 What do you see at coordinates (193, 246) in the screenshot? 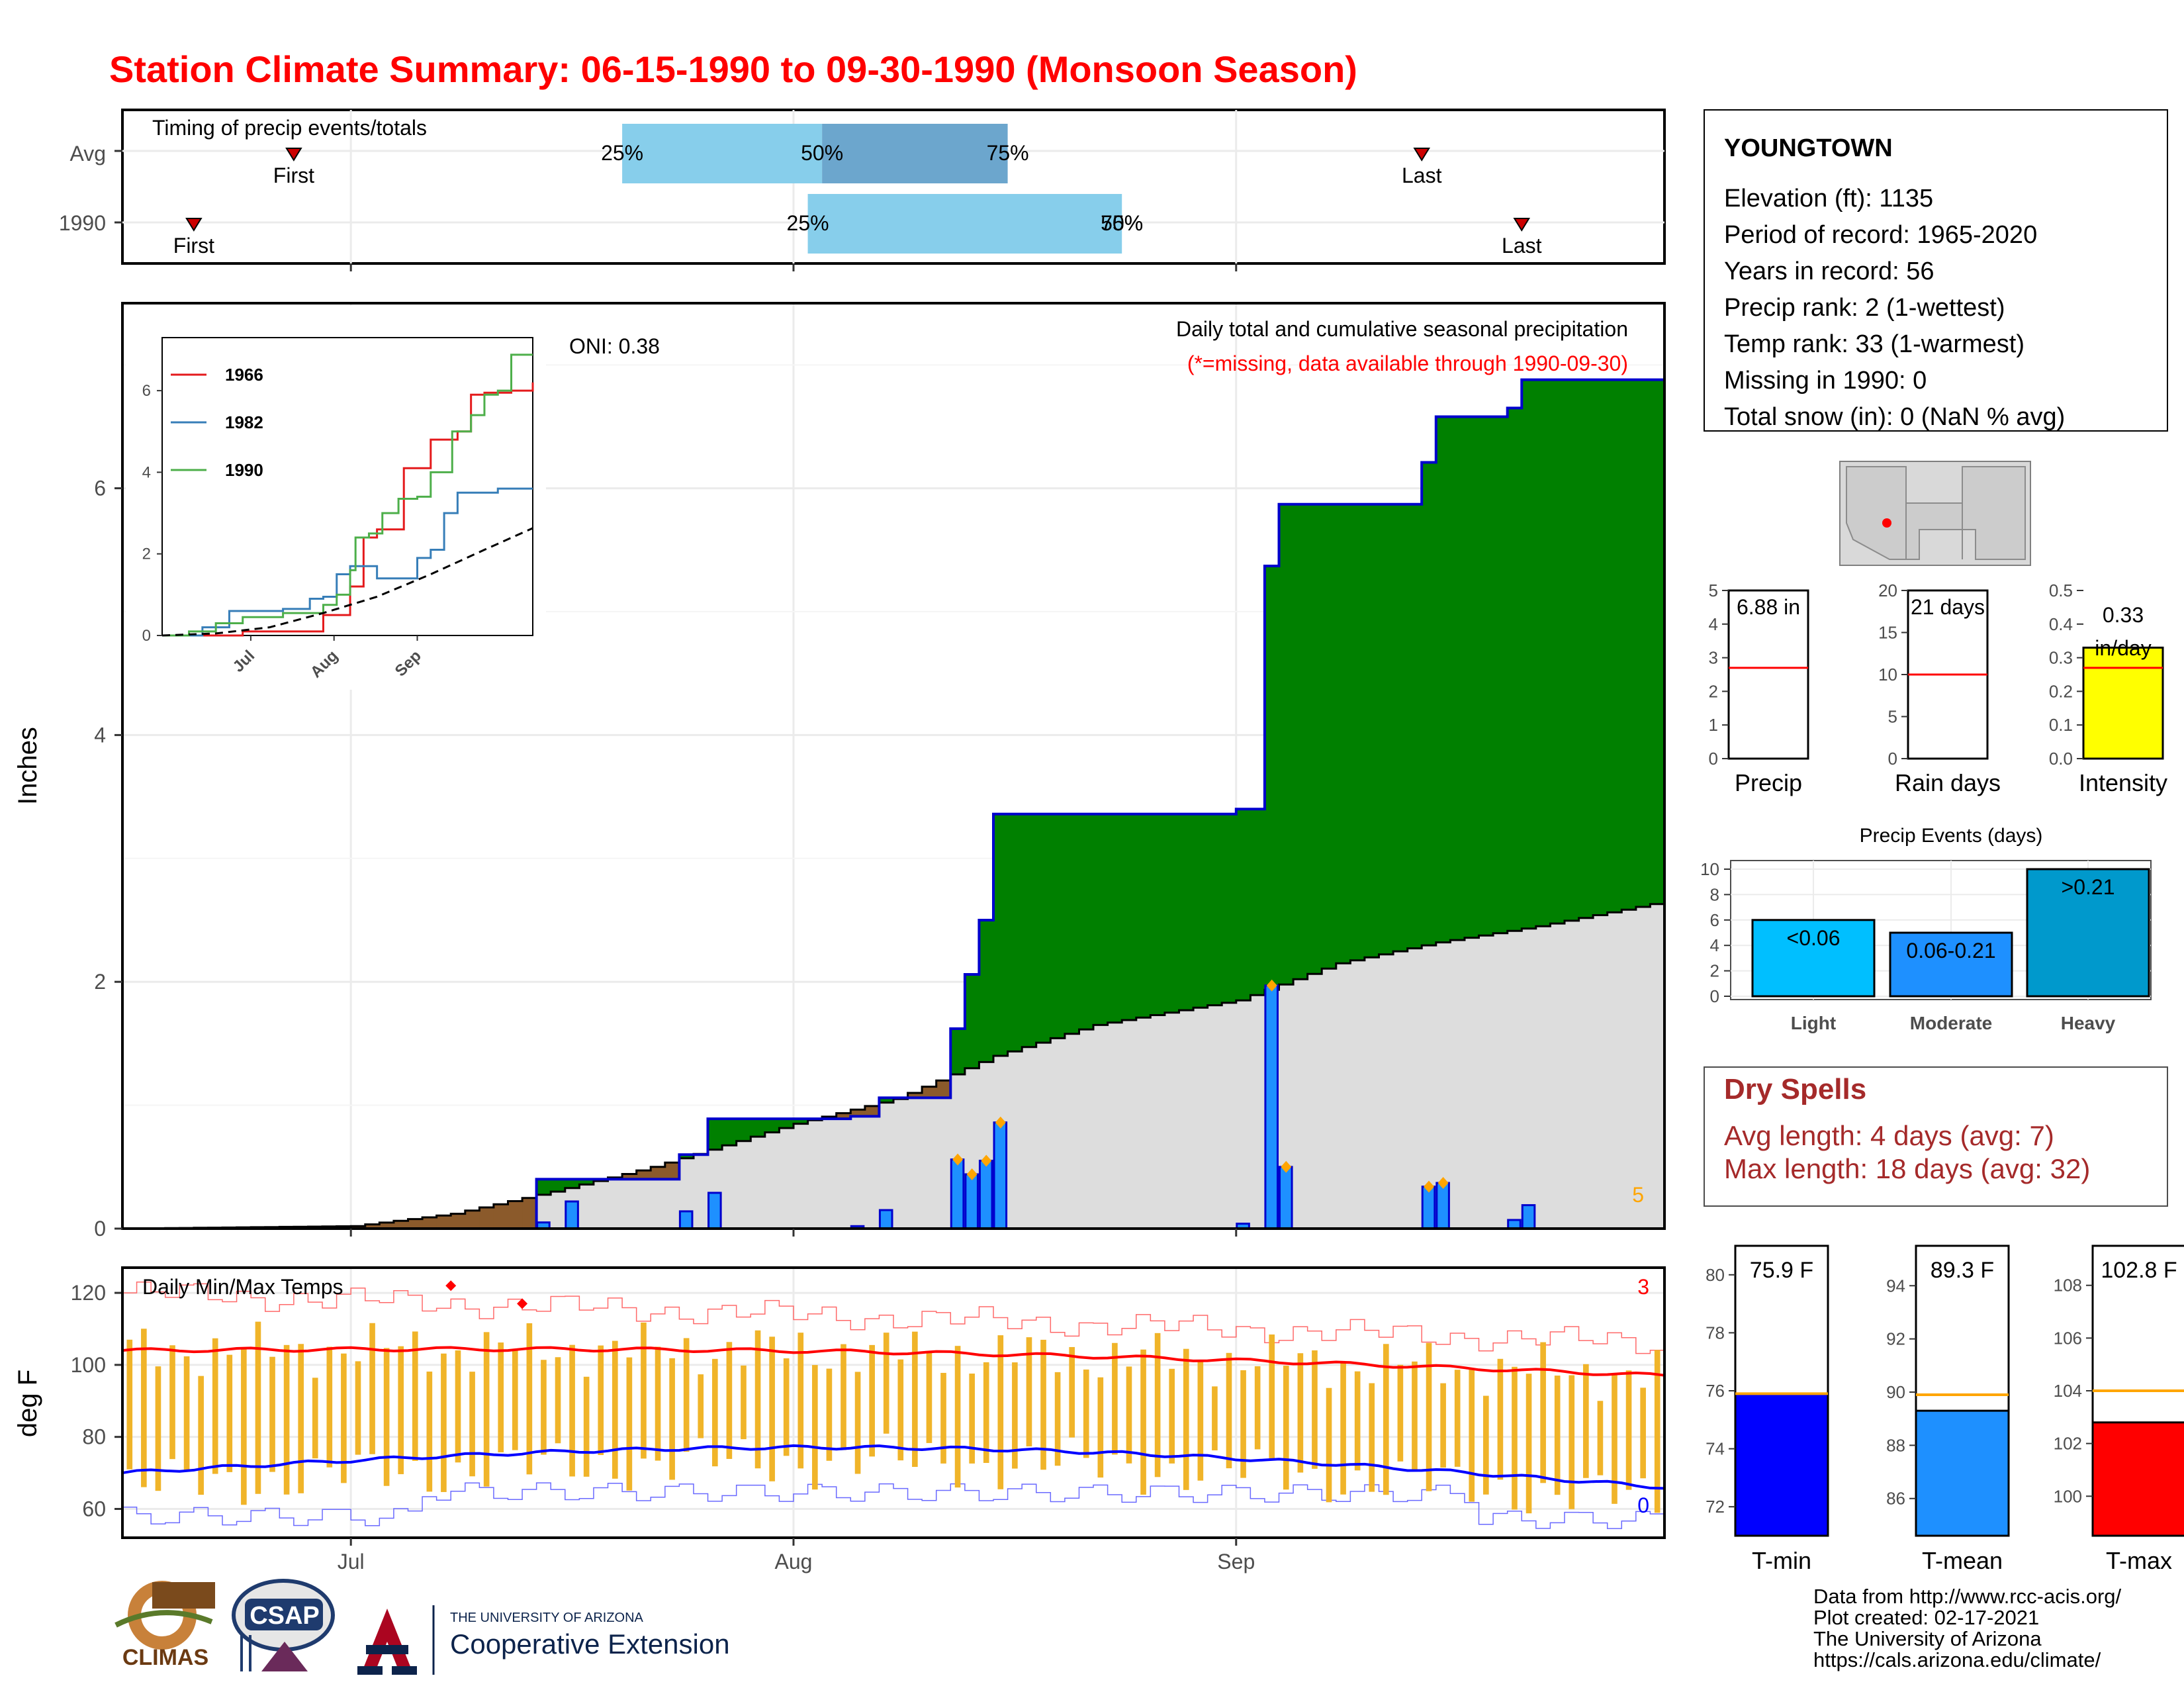
I see `first-label: First` at bounding box center [193, 246].